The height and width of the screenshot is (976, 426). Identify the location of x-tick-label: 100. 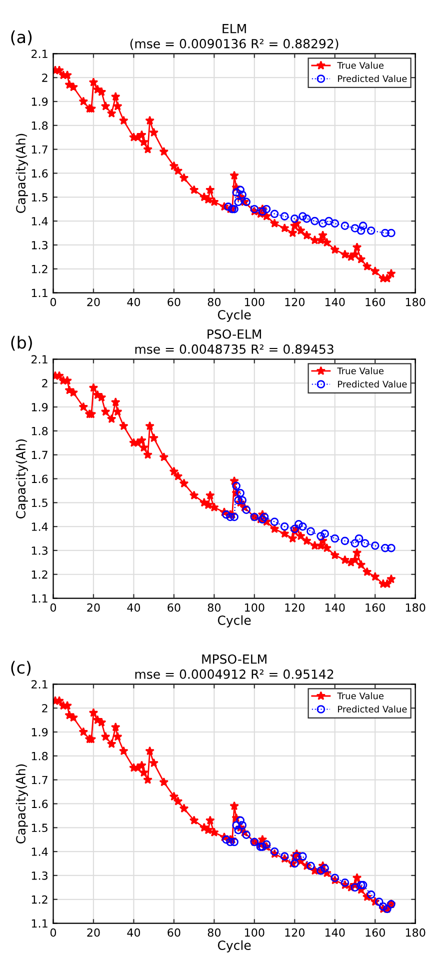
(254, 302).